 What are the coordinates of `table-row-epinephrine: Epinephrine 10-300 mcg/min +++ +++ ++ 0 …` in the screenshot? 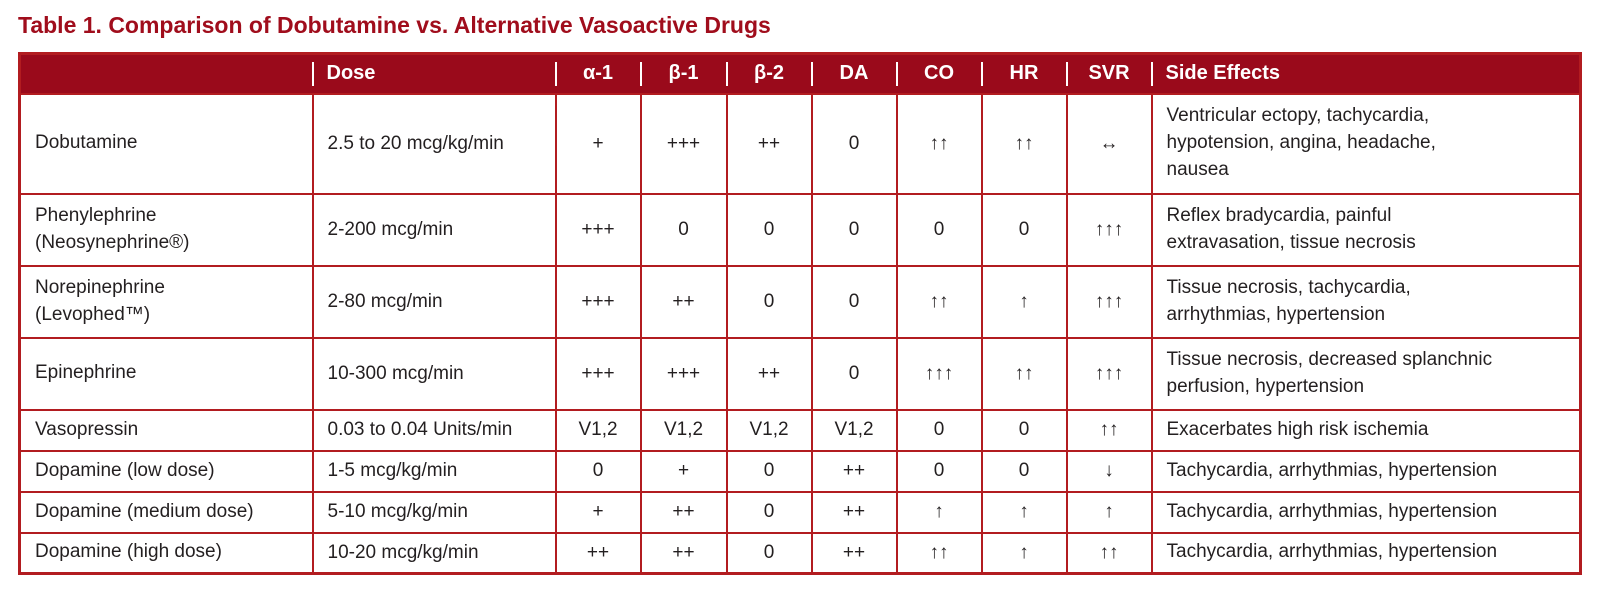 It's located at (800, 373).